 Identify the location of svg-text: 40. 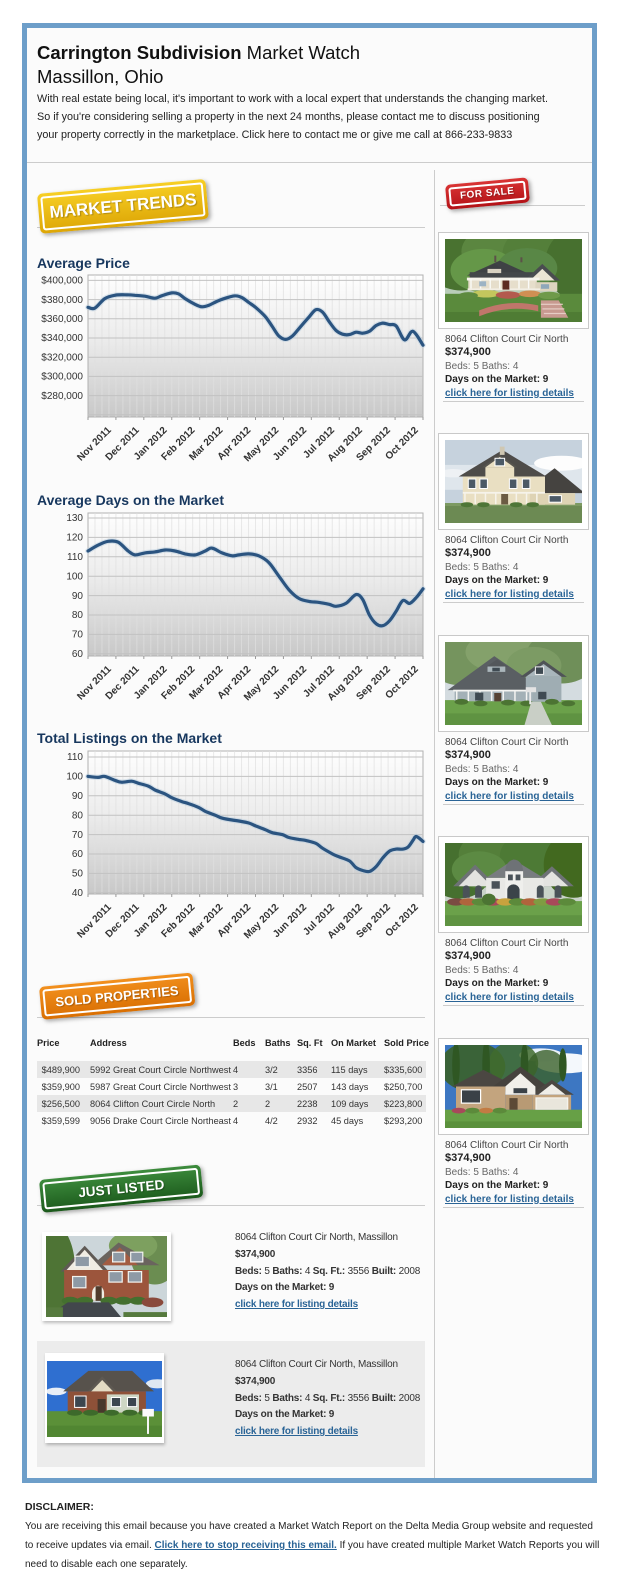
(78, 893).